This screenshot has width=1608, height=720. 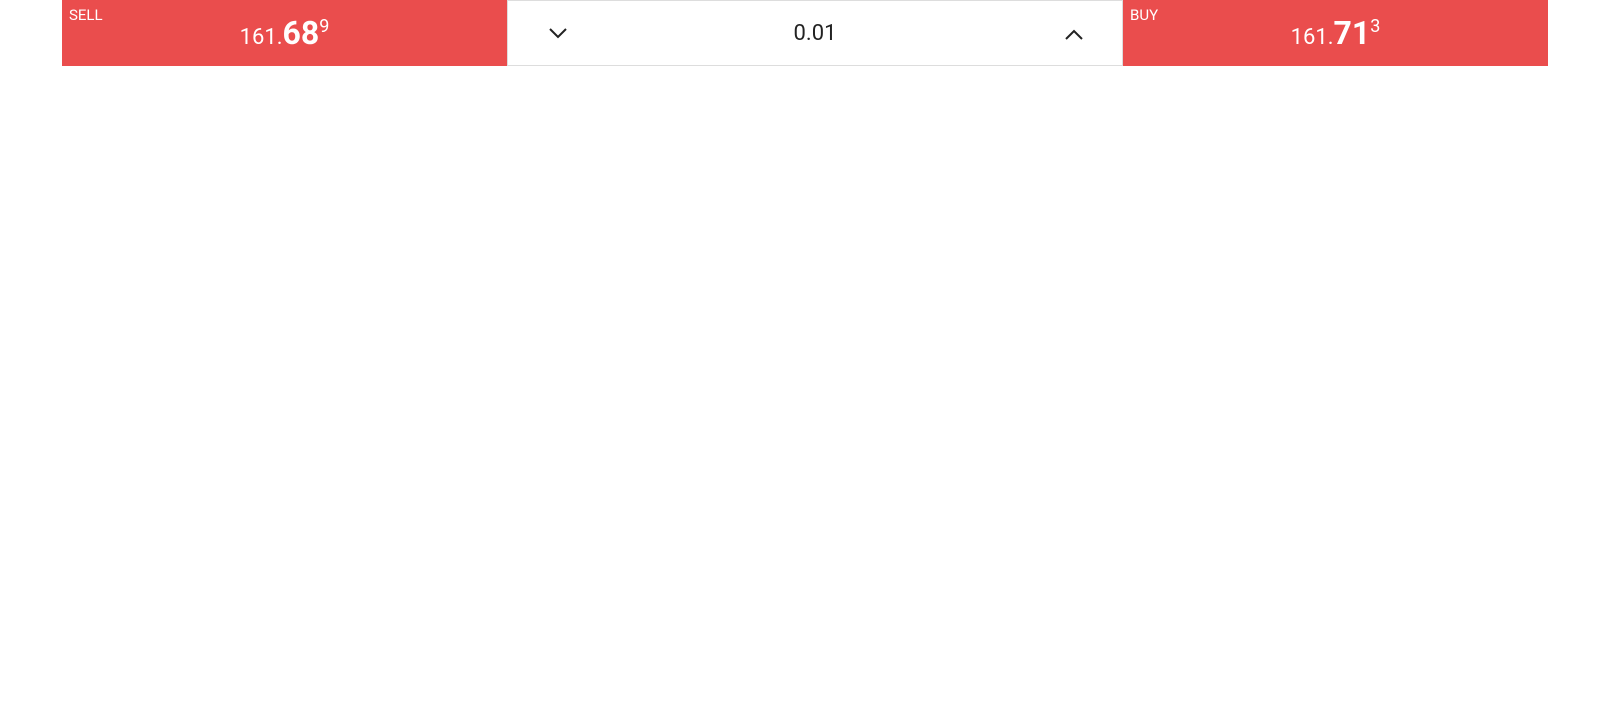 I want to click on price-big: 71, so click(x=1352, y=33).